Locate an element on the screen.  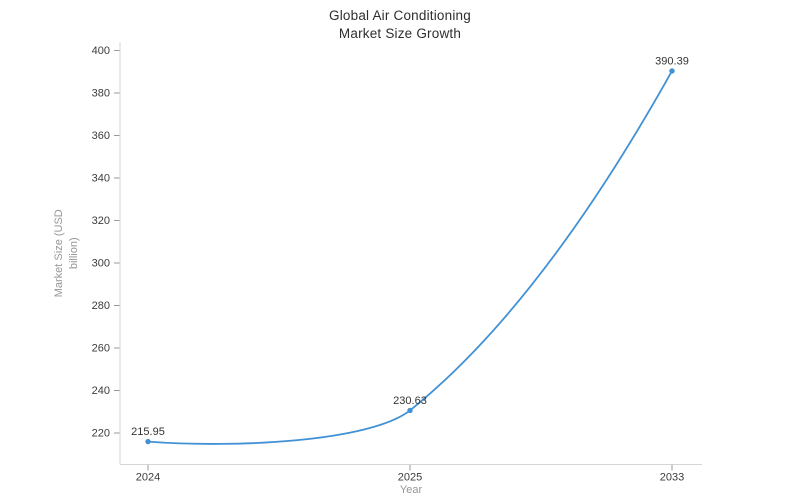
y-axis-title: Market Size (USD is located at coordinates (59, 253).